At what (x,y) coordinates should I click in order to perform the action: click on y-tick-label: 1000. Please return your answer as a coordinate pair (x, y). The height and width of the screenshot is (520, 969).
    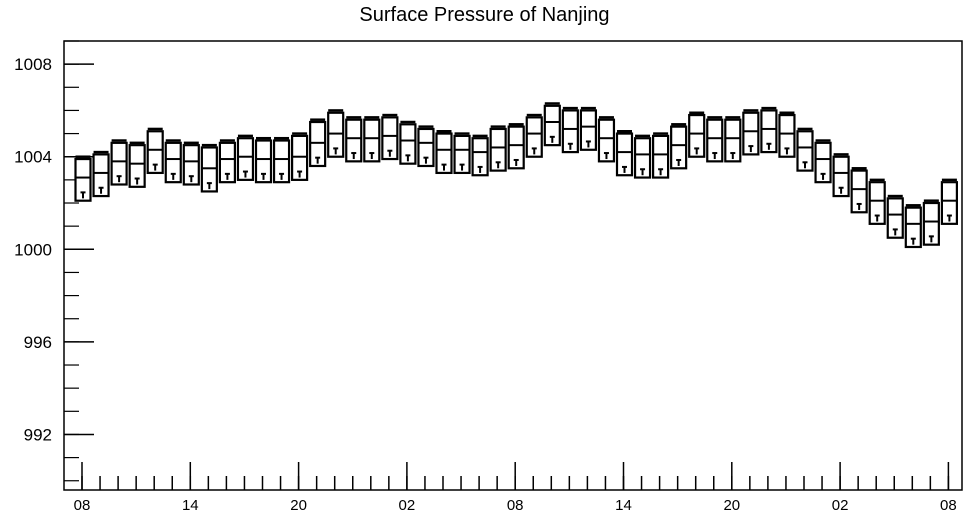
    Looking at the image, I should click on (33, 249).